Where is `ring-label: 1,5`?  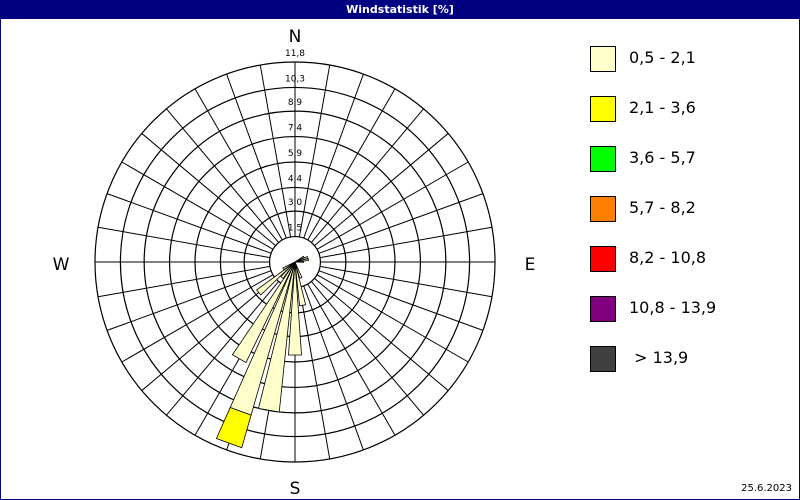
ring-label: 1,5 is located at coordinates (295, 229).